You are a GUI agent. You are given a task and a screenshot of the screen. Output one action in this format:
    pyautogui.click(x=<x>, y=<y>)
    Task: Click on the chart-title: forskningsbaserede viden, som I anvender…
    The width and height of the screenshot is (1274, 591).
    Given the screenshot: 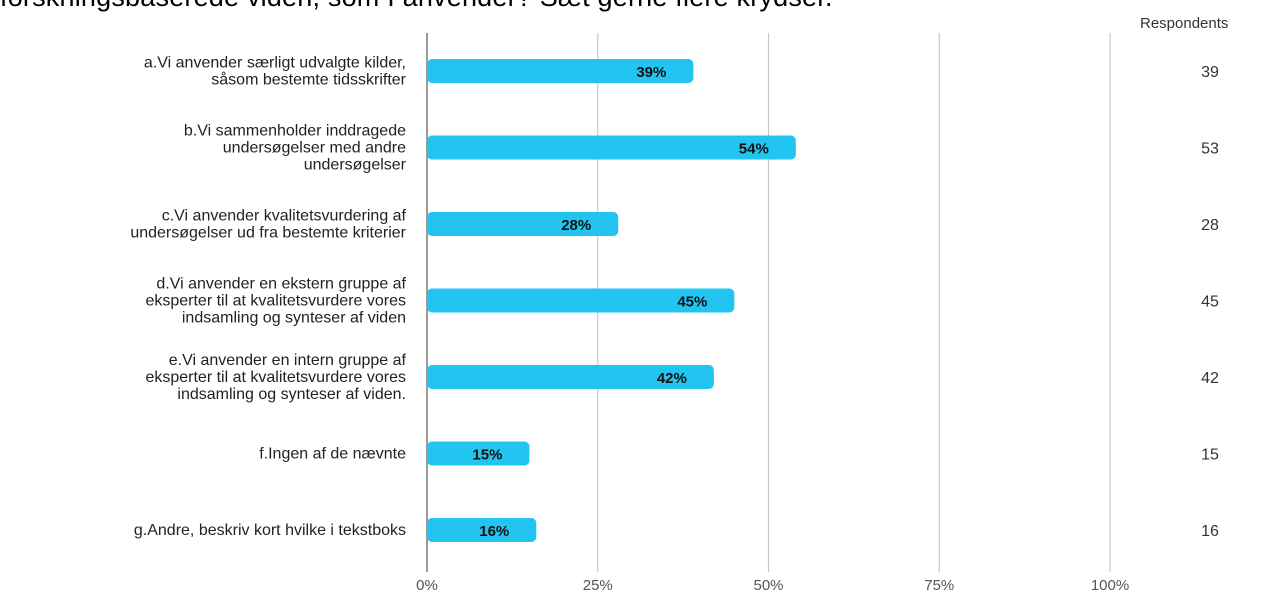 What is the action you would take?
    pyautogui.click(x=637, y=6)
    